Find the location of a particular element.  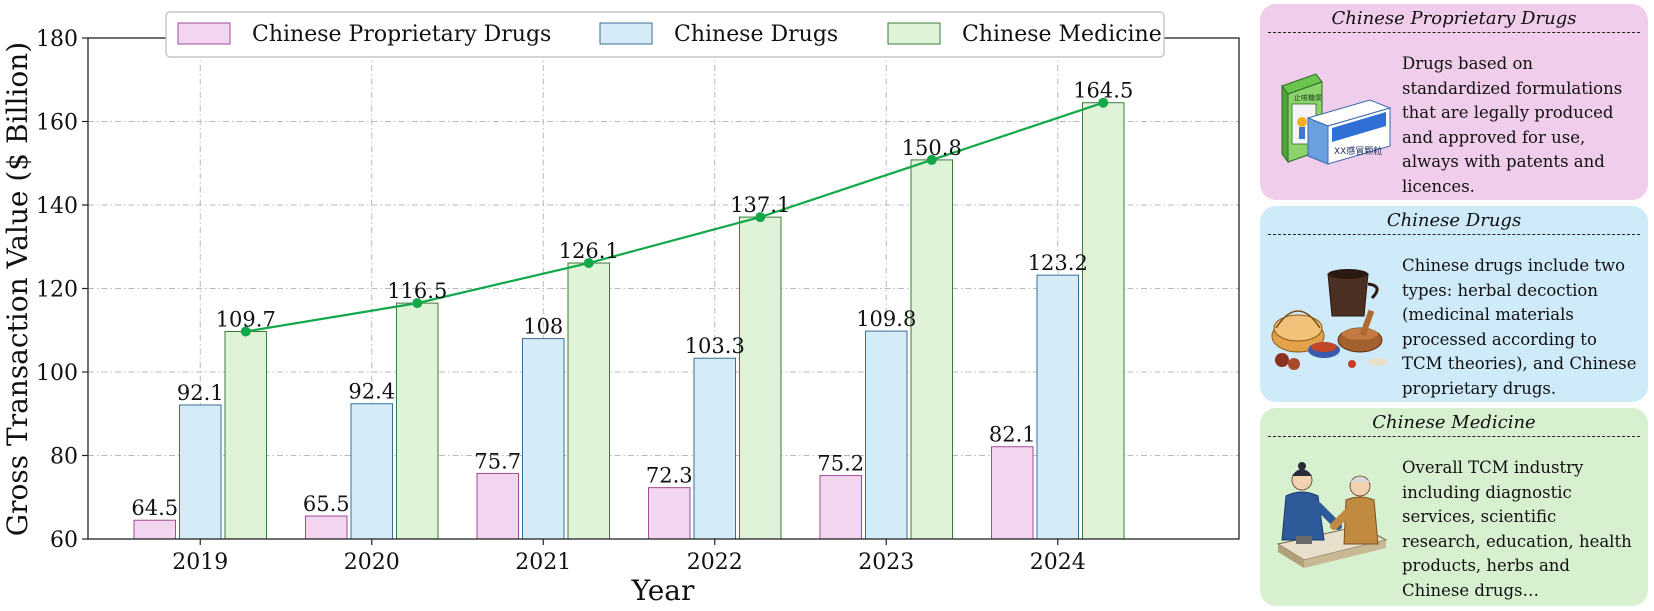

x-tick-label: 2021 is located at coordinates (543, 562).